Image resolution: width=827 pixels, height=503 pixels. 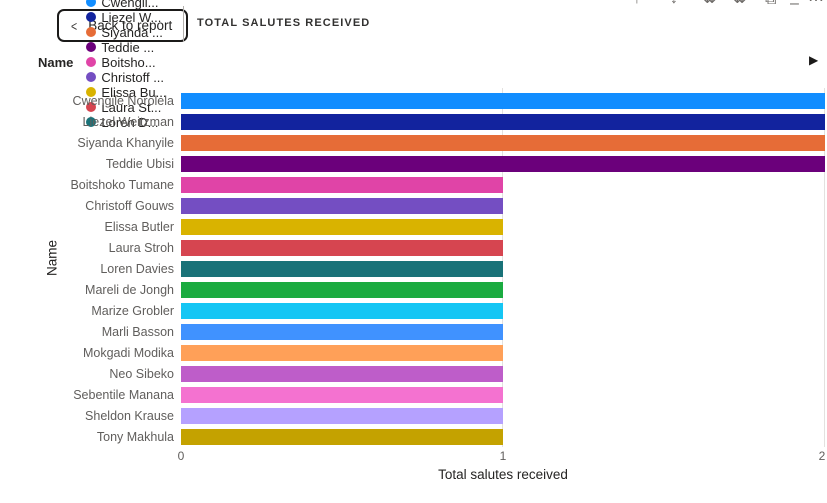 I want to click on chevron-left-icon: <, so click(x=74, y=25).